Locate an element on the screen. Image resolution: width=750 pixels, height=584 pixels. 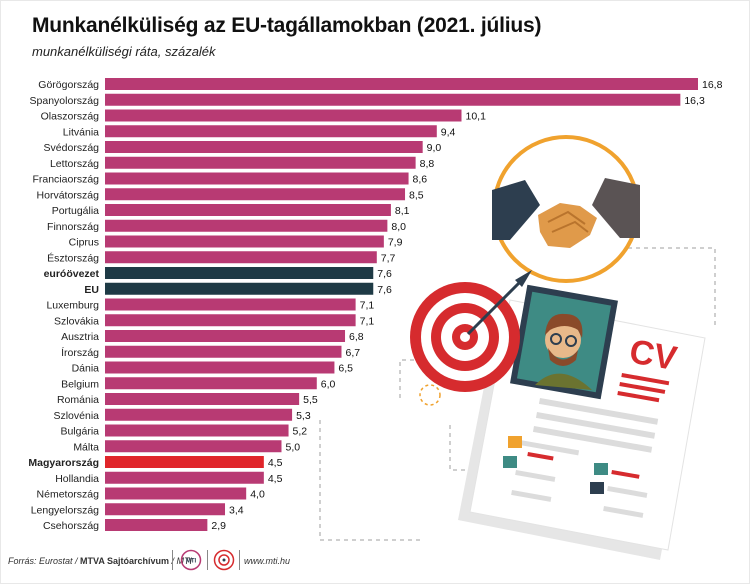
value-label-portugalia: 8,1 is located at coordinates (402, 211).